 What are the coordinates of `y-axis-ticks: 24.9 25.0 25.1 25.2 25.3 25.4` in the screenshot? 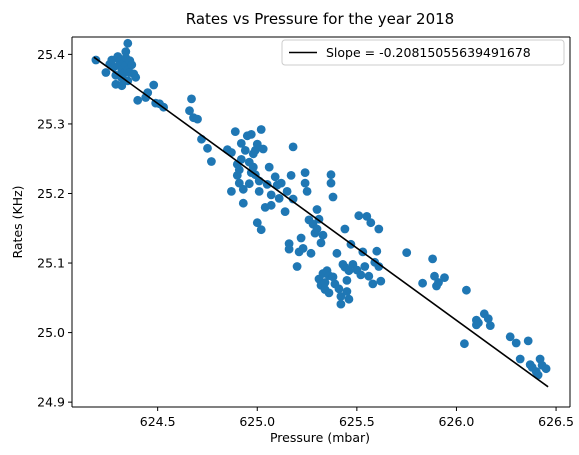 It's located at (54, 228).